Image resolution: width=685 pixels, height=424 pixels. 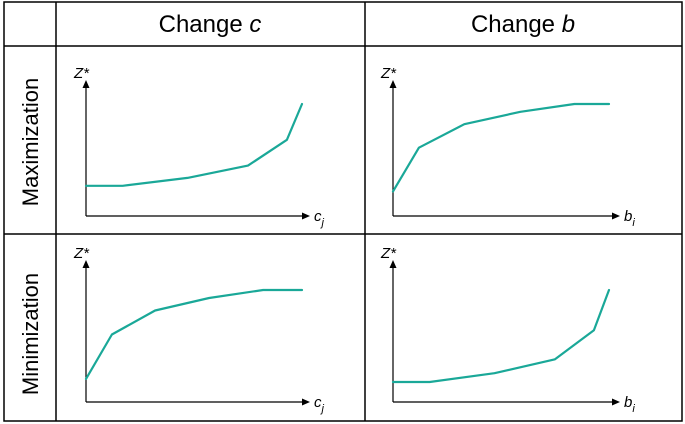 I want to click on panel-max-change-c: Z* cj, so click(x=199, y=147).